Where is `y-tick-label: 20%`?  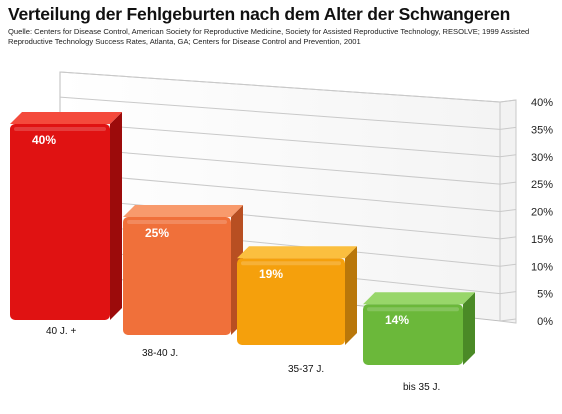
y-tick-label: 20% is located at coordinates (542, 213).